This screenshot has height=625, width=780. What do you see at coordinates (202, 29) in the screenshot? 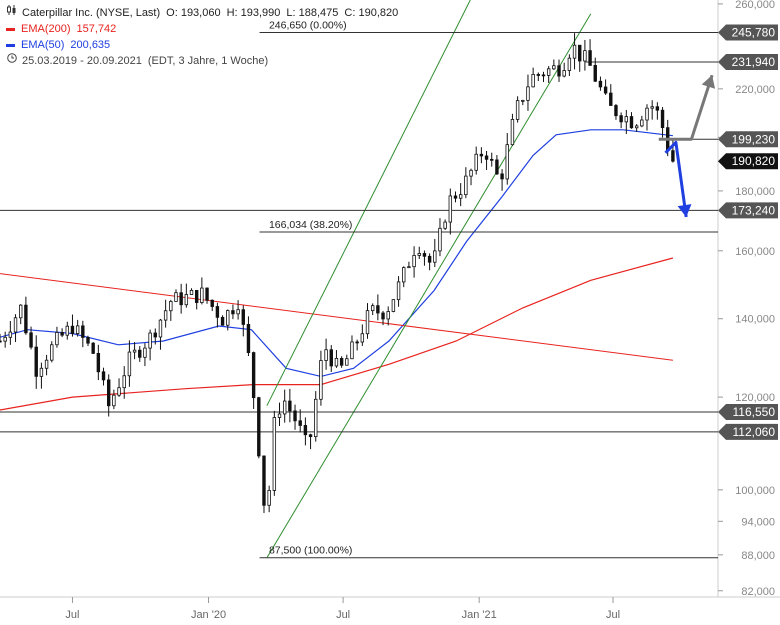
I see `legend-ema200-row: EMA(200) 157,742` at bounding box center [202, 29].